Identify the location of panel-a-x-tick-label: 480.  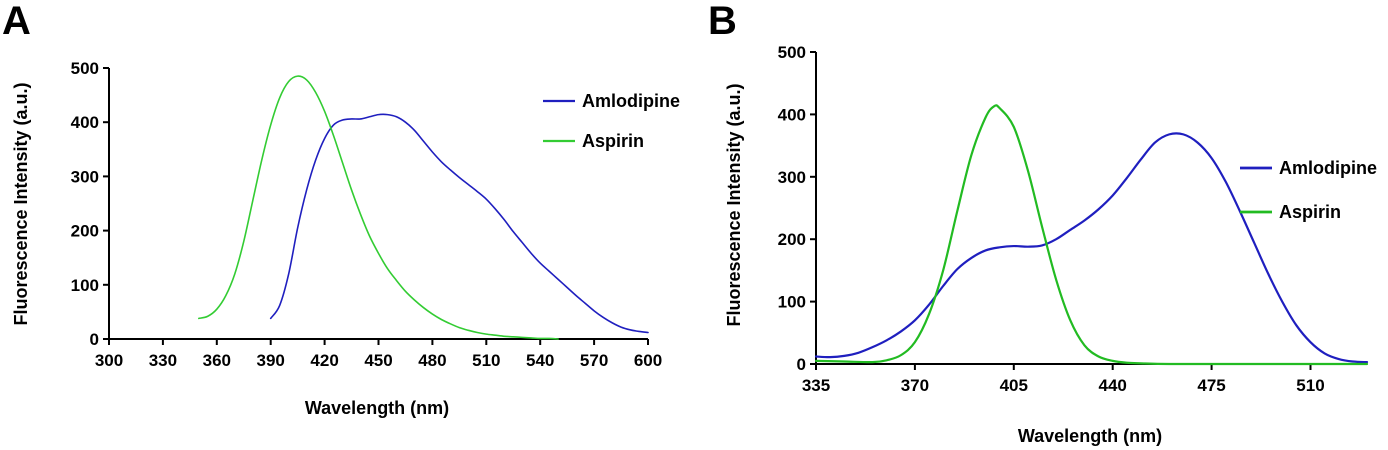
(432, 360).